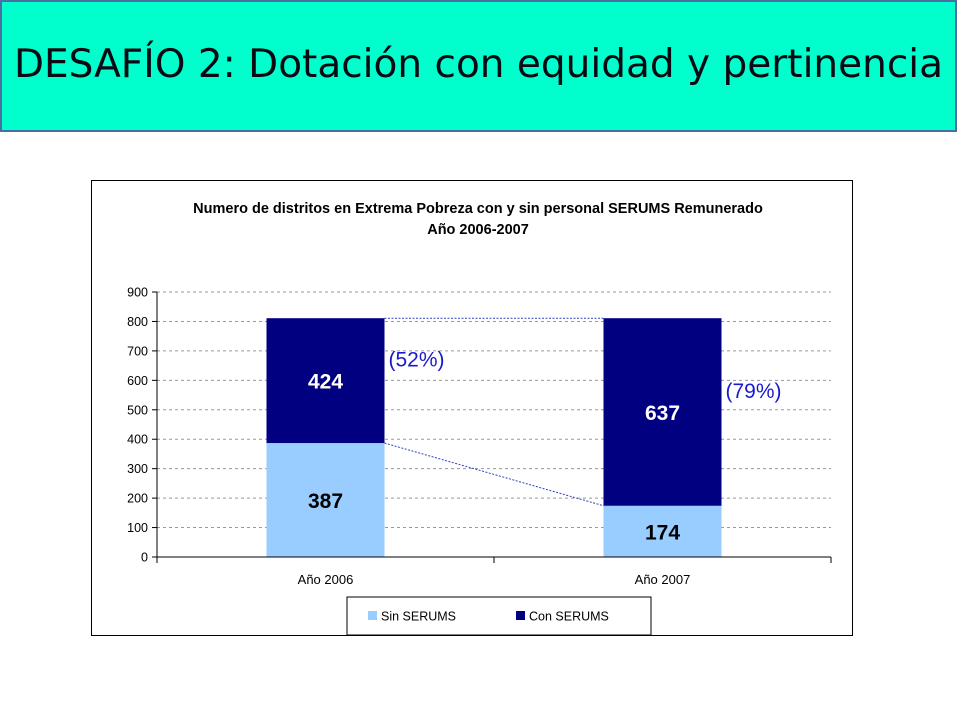 The width and height of the screenshot is (960, 720). I want to click on data-label: 637, so click(662, 413).